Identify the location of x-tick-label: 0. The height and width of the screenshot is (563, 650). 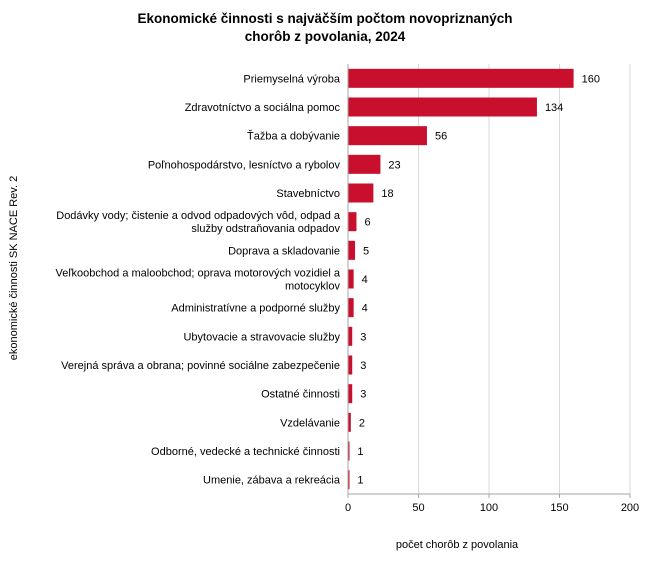
(348, 508).